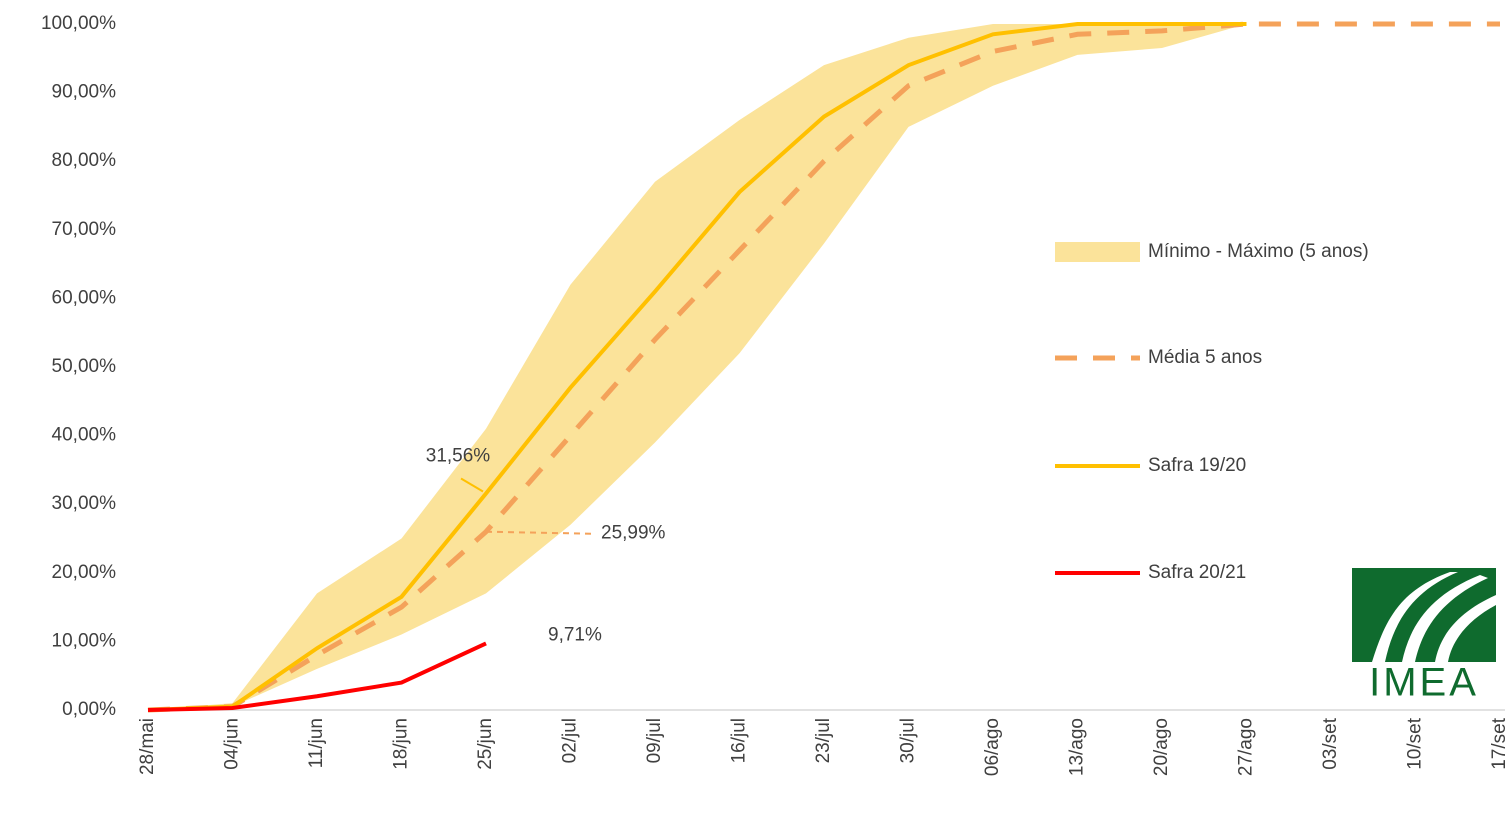 This screenshot has width=1508, height=813. Describe the element at coordinates (316, 743) in the screenshot. I see `x-tick-label: 11/jun` at that location.